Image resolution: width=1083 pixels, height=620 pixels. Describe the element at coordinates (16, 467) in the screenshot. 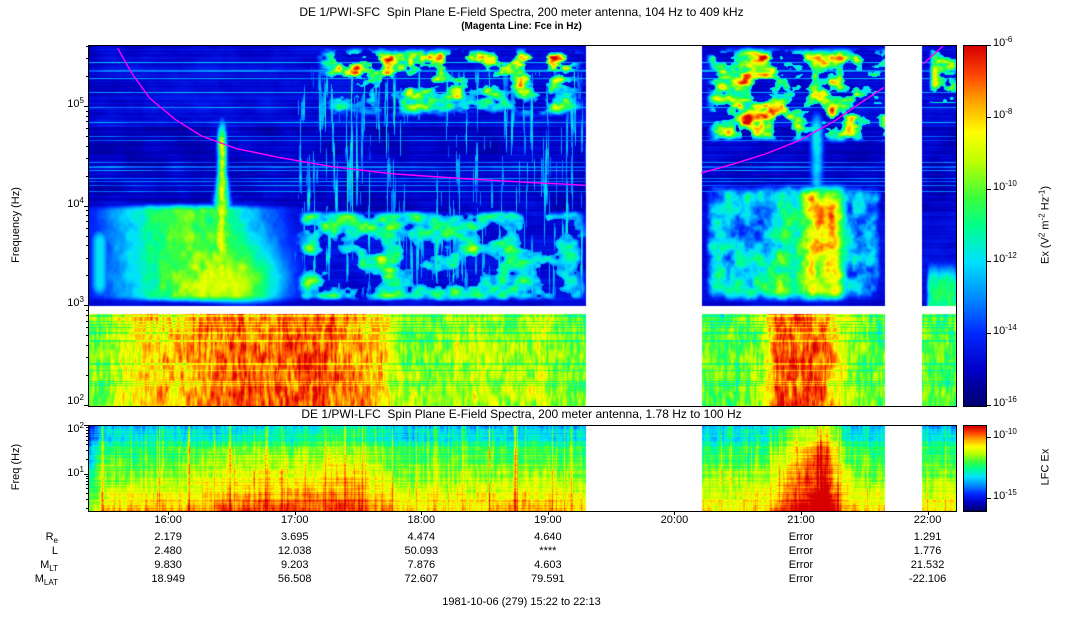

I see `lfc-ylabel: Freq (Hz)` at that location.